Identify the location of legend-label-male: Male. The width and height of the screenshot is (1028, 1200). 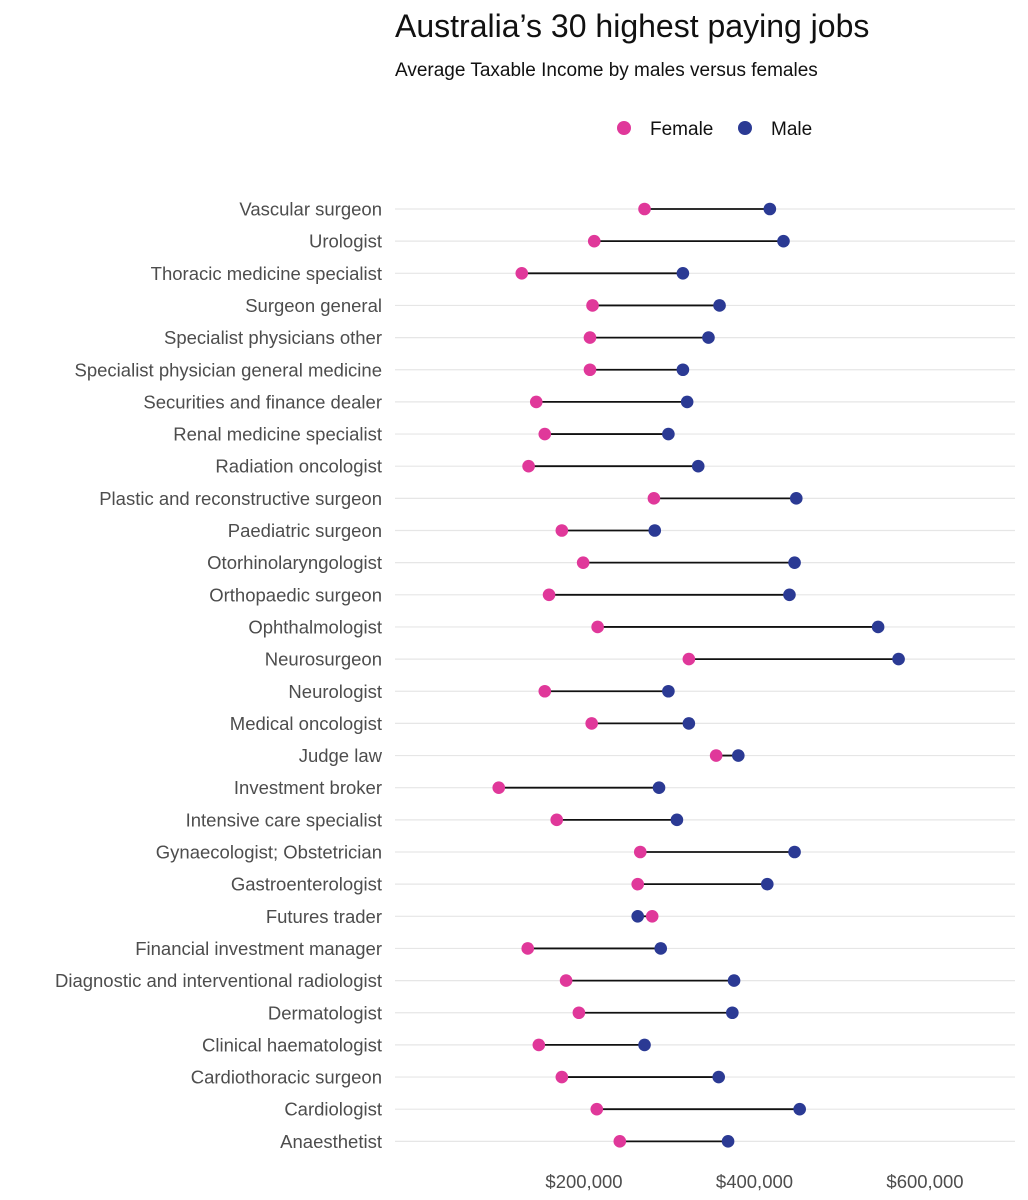
(791, 129).